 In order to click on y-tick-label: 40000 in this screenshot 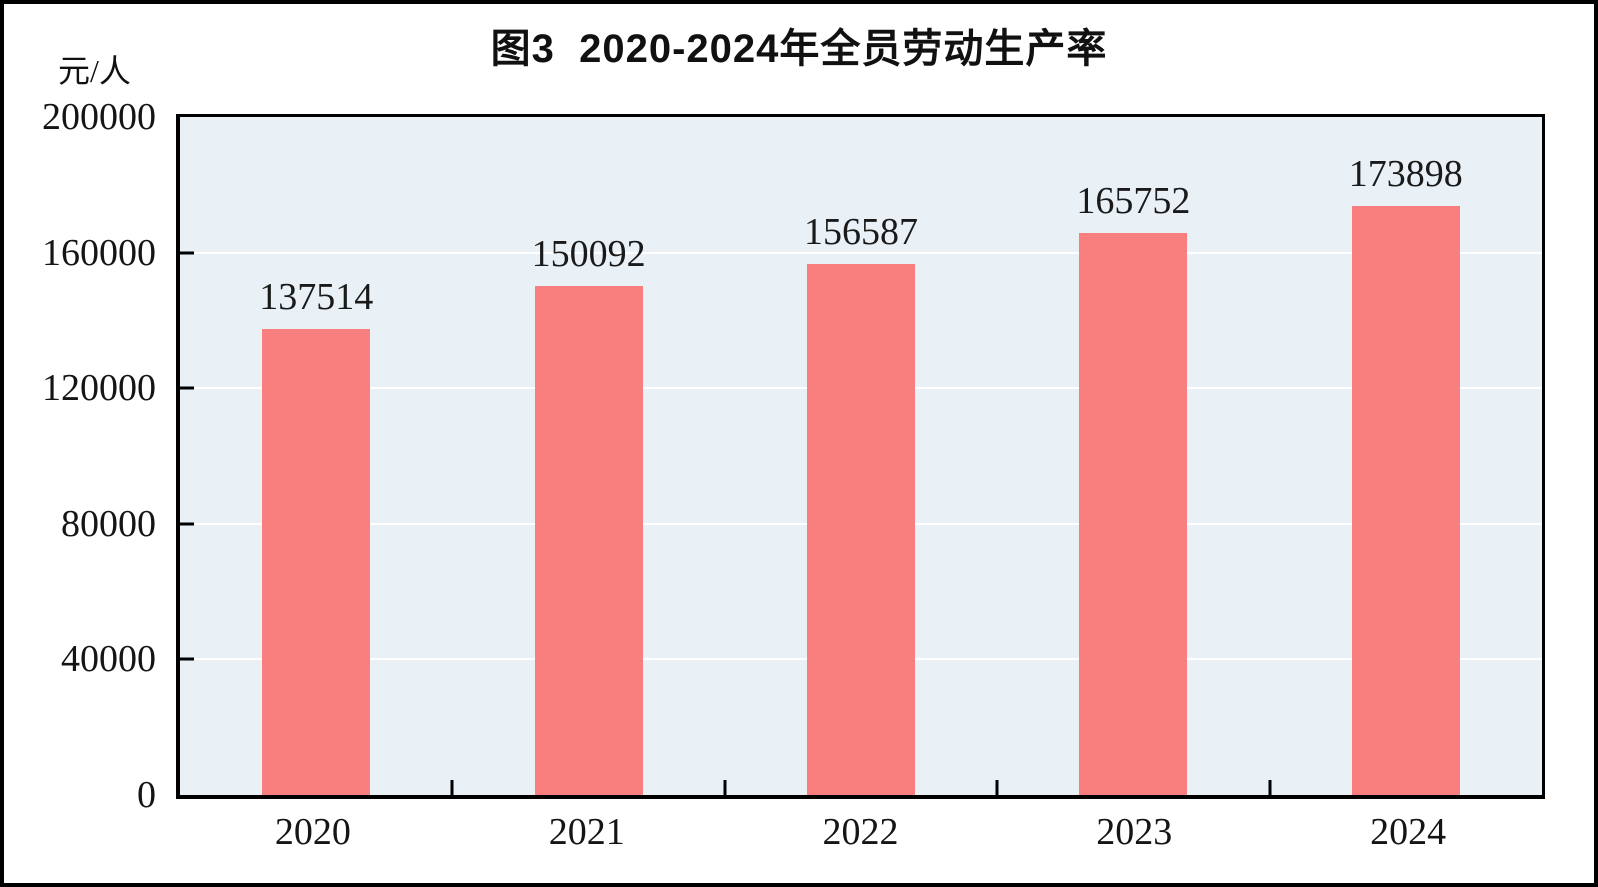, I will do `click(108, 659)`.